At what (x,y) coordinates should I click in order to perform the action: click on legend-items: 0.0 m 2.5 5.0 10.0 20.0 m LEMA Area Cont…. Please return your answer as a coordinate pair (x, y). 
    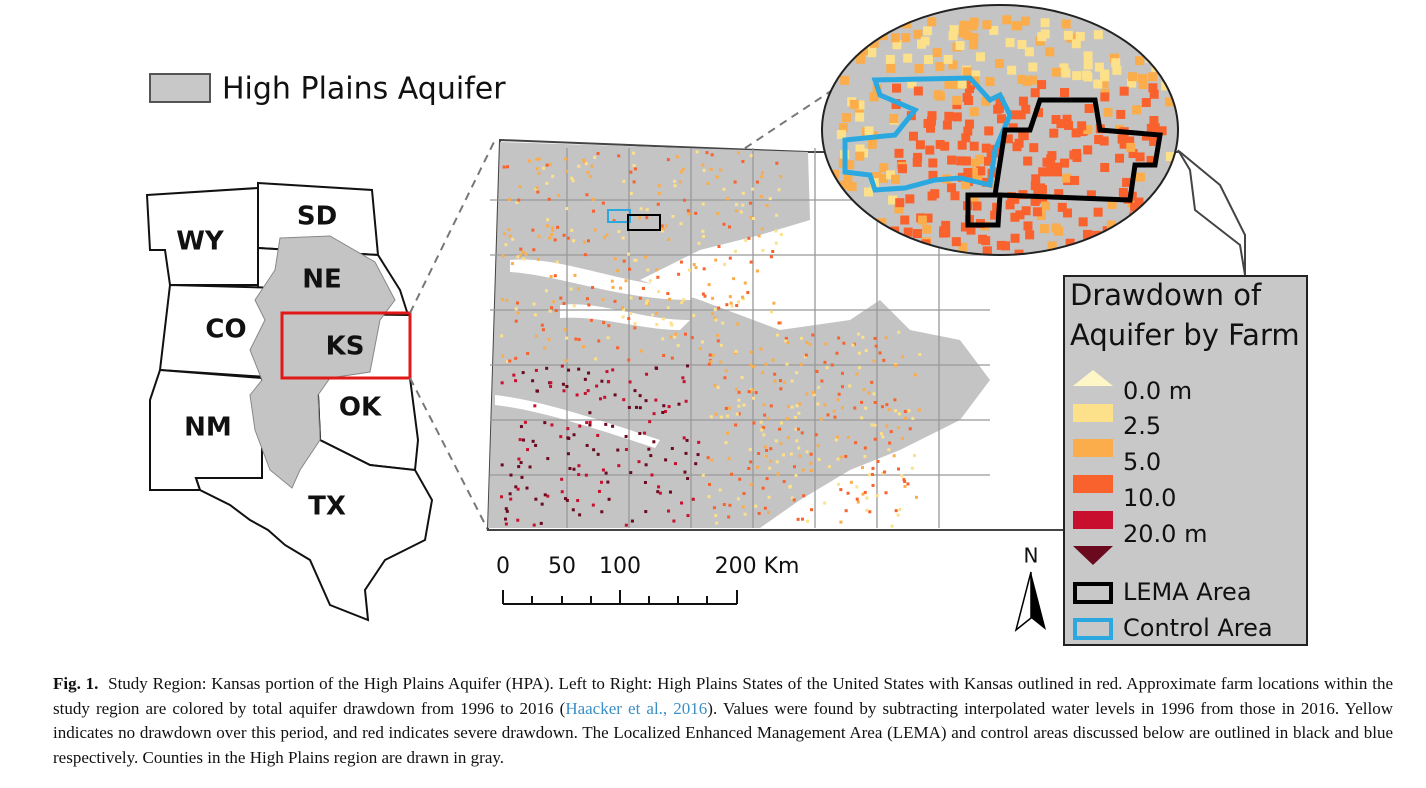
    Looking at the image, I should click on (1198, 509).